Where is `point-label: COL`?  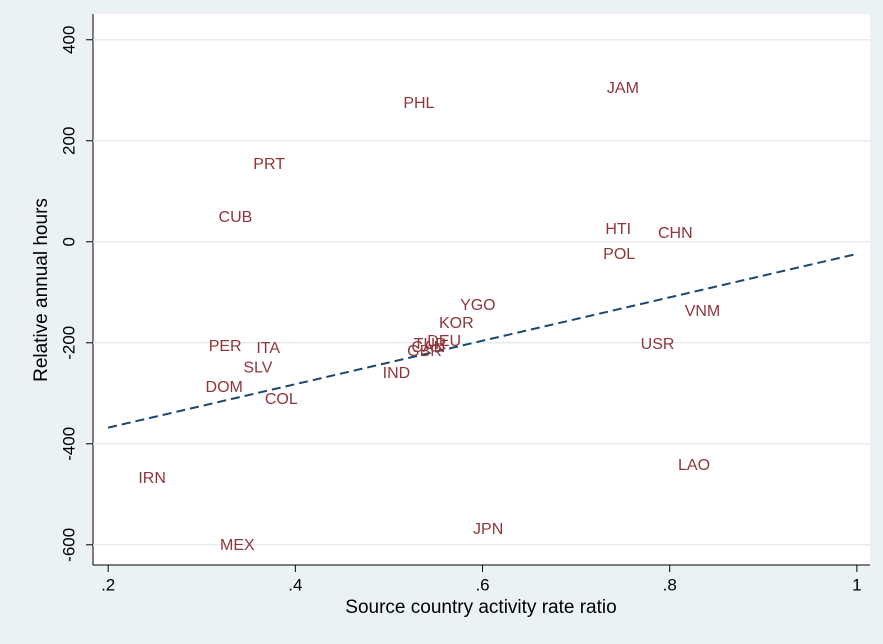
point-label: COL is located at coordinates (281, 399).